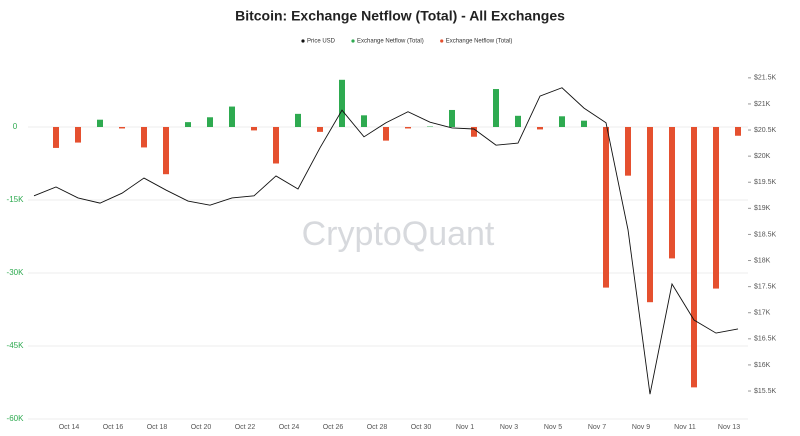 The width and height of the screenshot is (800, 436). Describe the element at coordinates (69, 427) in the screenshot. I see `x-tick-label: Oct 14` at that location.